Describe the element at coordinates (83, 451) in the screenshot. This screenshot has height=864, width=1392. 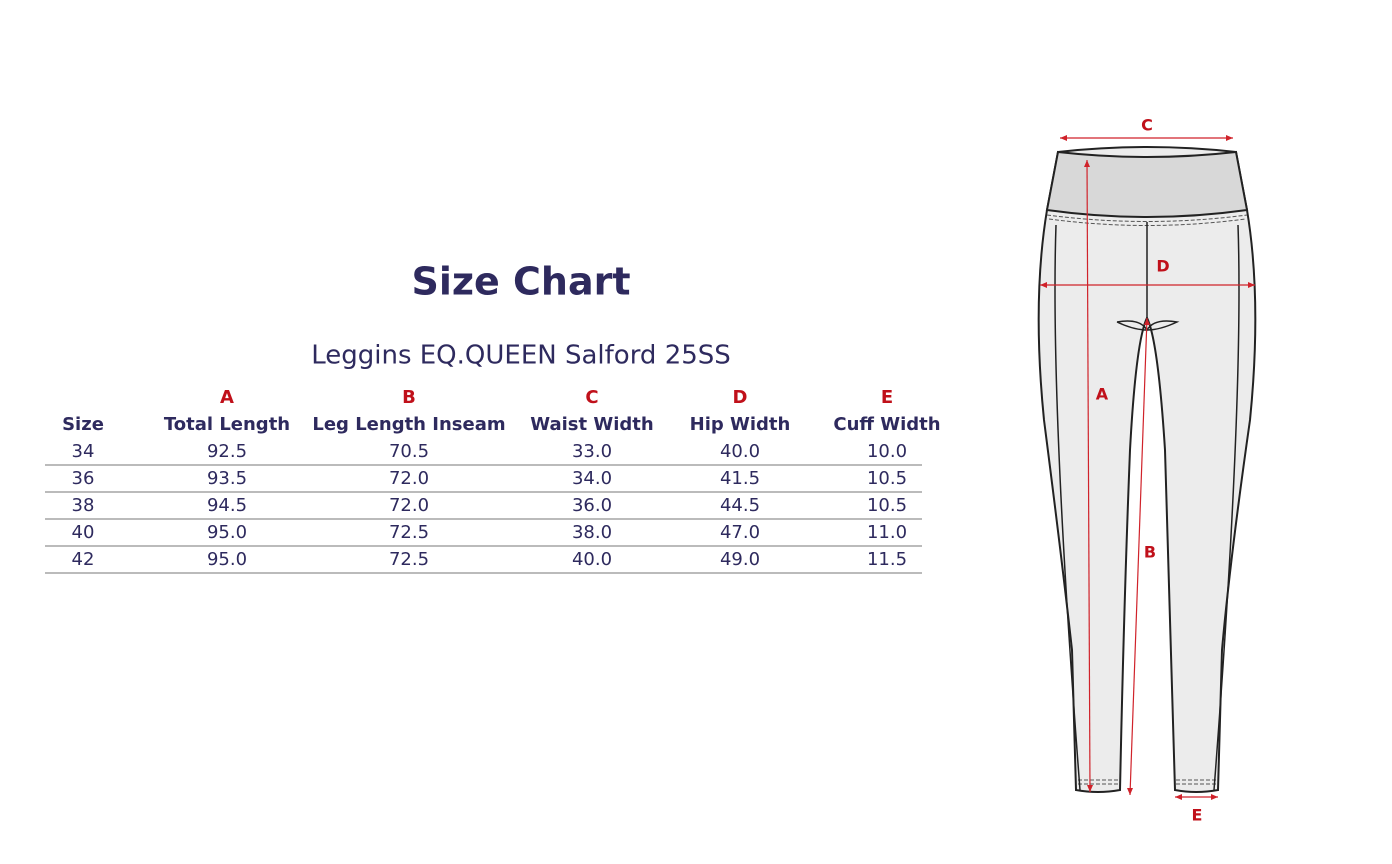
I see `table-cell: 34` at that location.